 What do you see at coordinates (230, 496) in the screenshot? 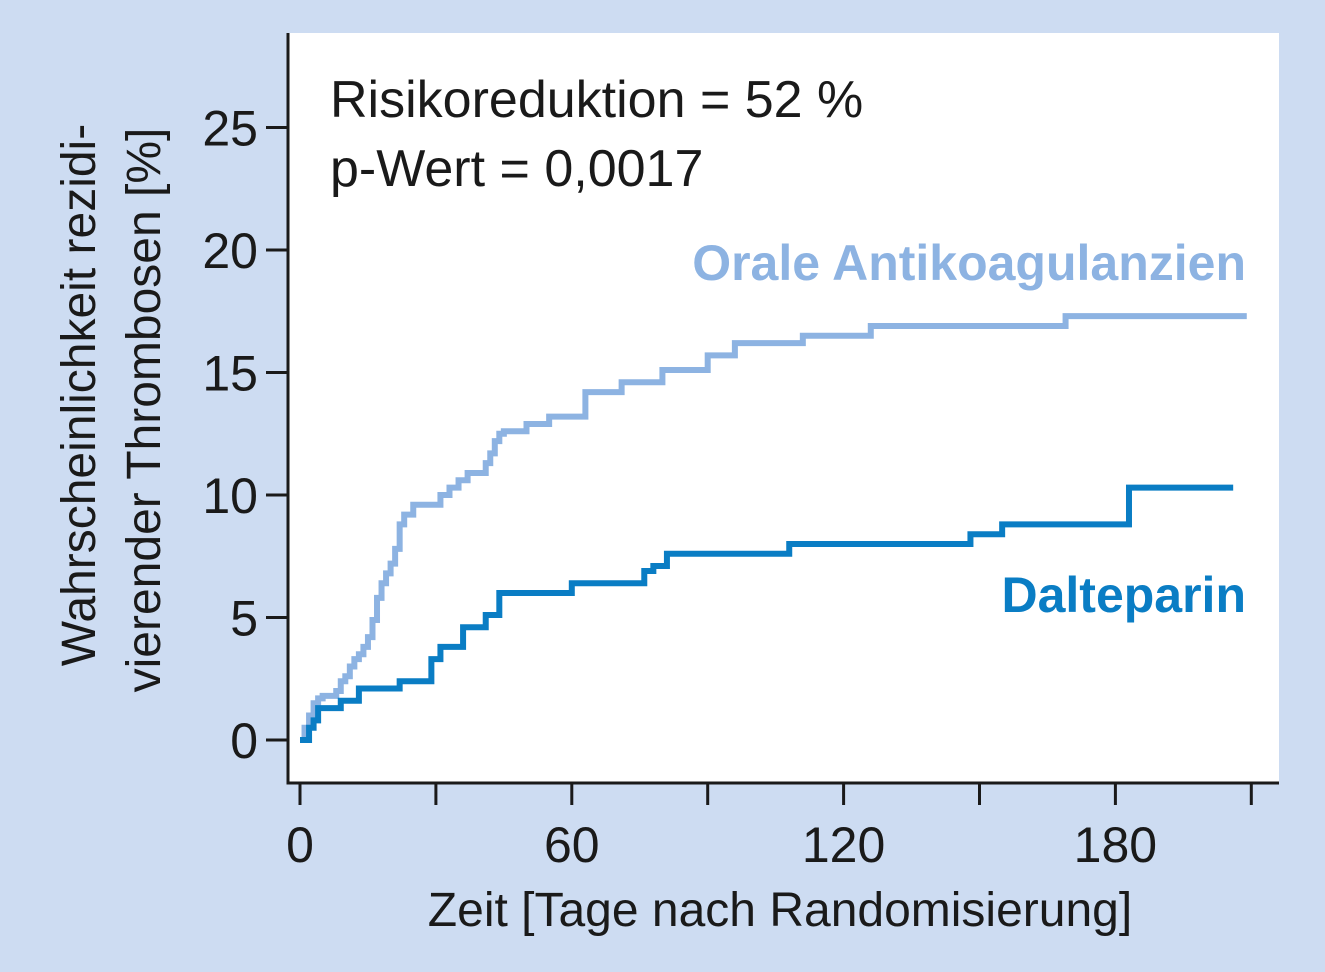
I see `y-tick-label: 10` at bounding box center [230, 496].